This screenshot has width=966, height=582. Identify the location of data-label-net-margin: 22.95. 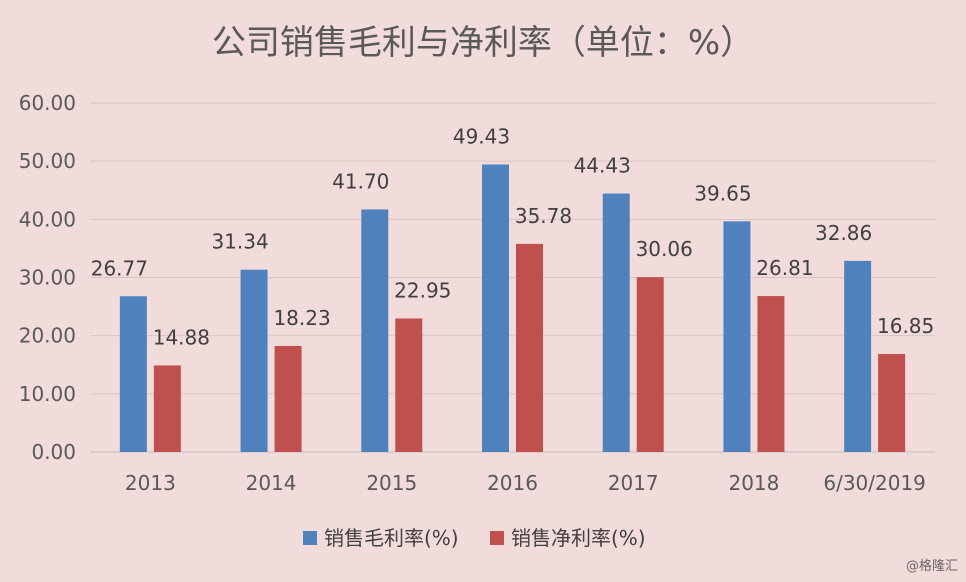
(422, 291).